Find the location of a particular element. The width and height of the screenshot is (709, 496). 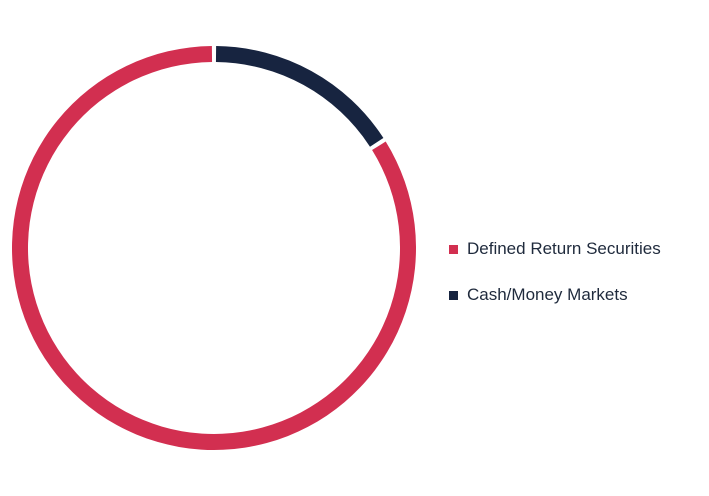

donut-slice-cash-money-markets is located at coordinates (299, 96).